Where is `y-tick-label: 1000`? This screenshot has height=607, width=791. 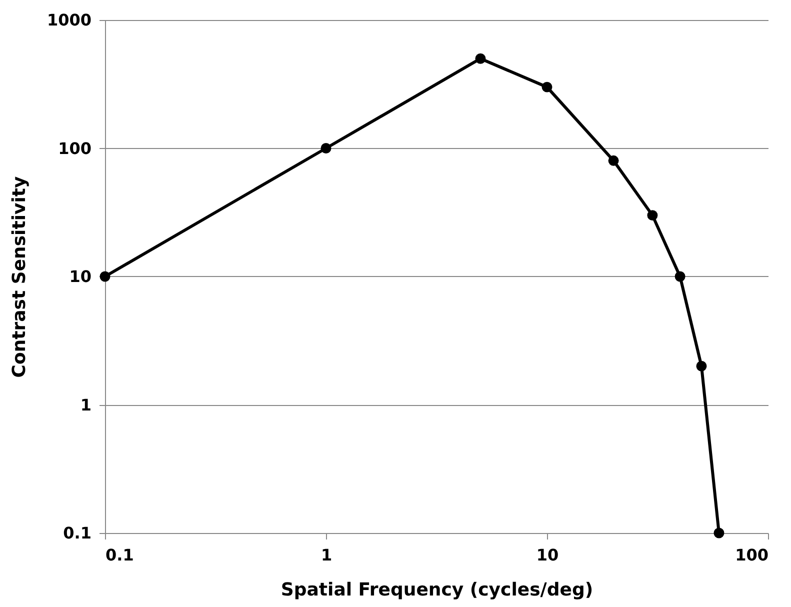 y-tick-label: 1000 is located at coordinates (69, 20).